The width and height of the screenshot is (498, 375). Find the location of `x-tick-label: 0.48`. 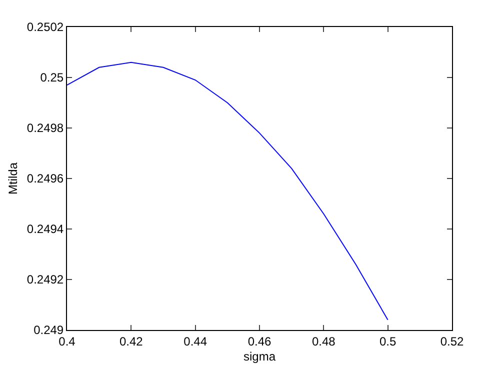

x-tick-label: 0.48 is located at coordinates (324, 341).